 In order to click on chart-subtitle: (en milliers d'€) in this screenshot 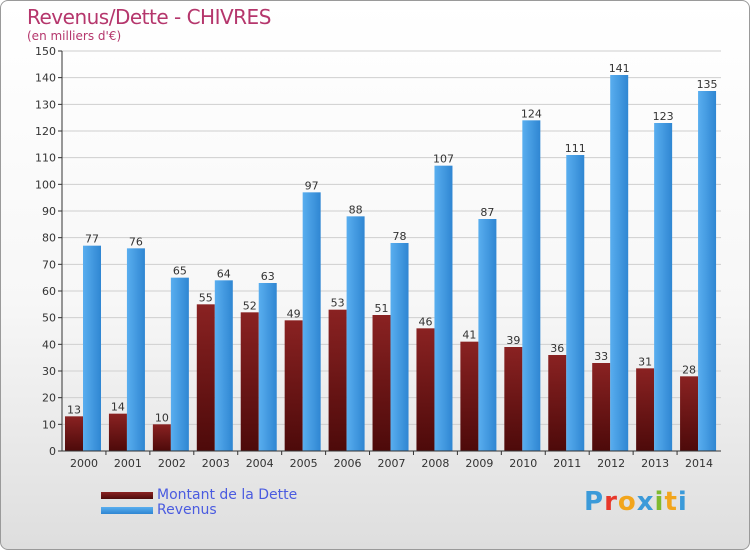, I will do `click(74, 36)`.